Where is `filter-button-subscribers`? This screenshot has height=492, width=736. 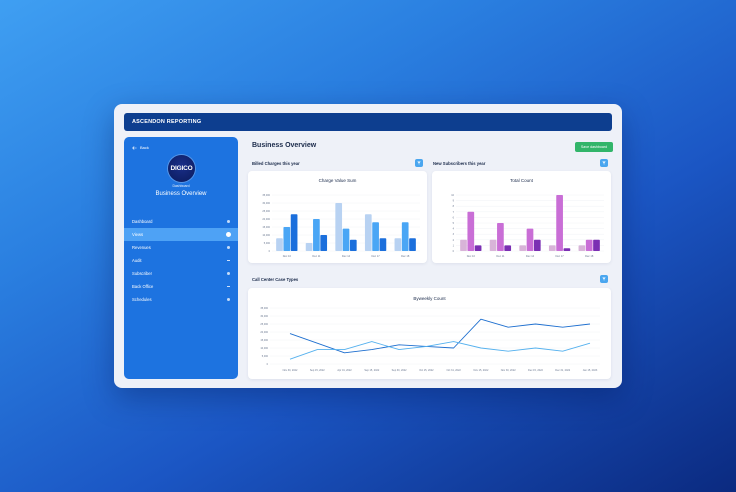 filter-button-subscribers is located at coordinates (604, 163).